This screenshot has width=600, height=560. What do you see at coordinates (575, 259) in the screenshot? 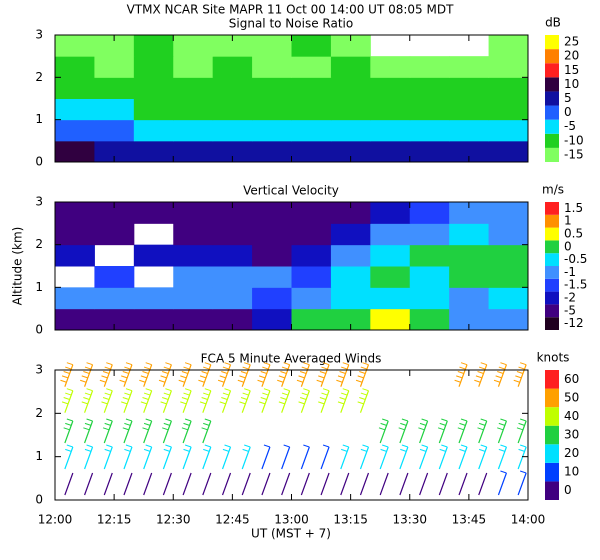
I see `colorbar-label: -0.5` at bounding box center [575, 259].